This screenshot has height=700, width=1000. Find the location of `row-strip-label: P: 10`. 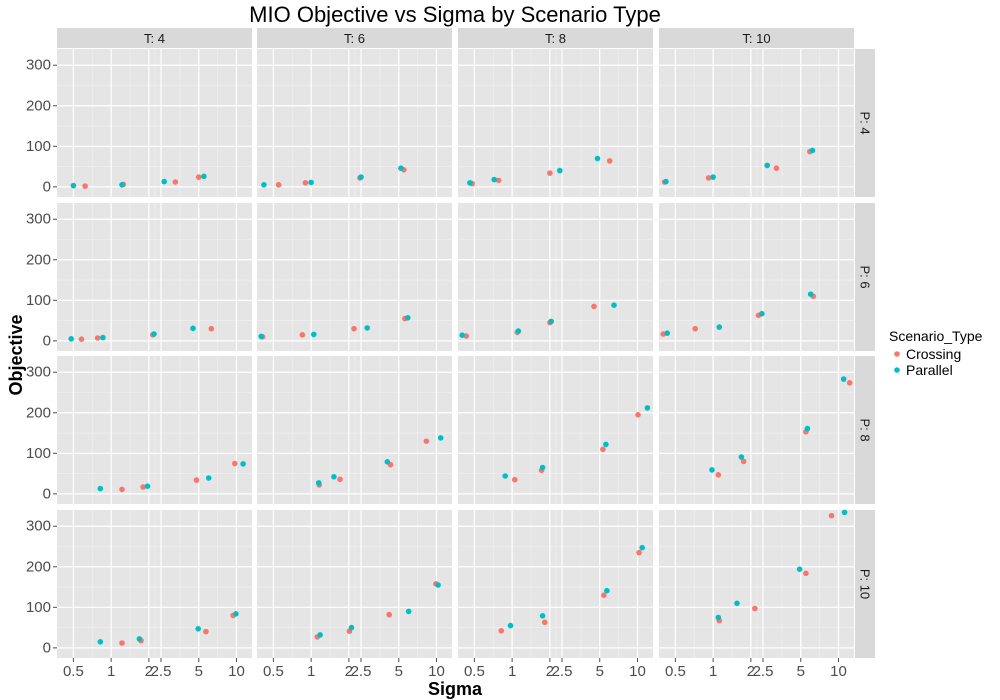

row-strip-label: P: 10 is located at coordinates (865, 584).